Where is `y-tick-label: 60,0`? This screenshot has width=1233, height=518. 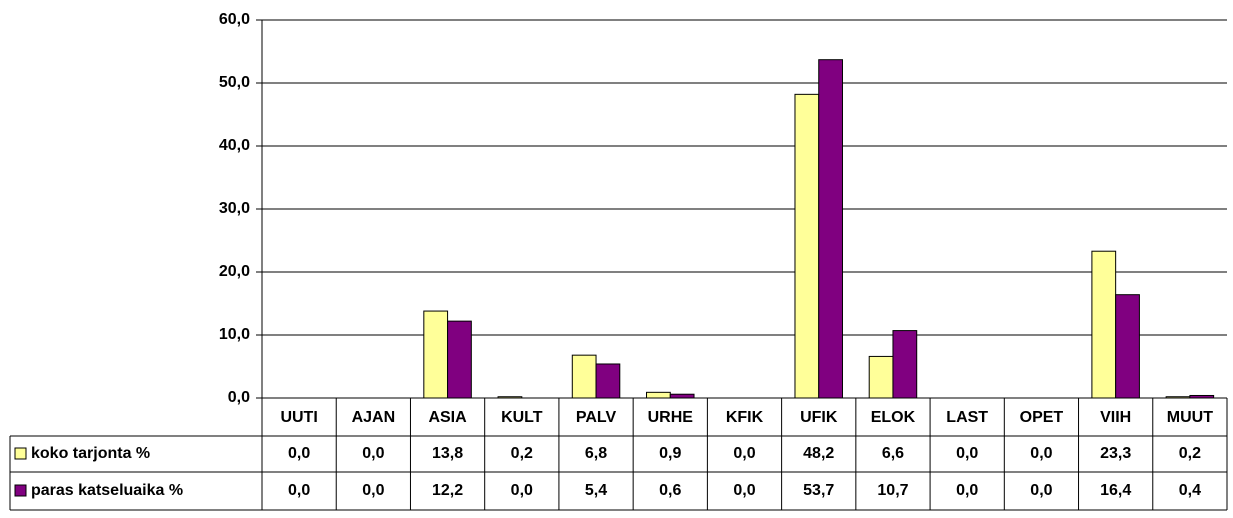
y-tick-label: 60,0 is located at coordinates (234, 19).